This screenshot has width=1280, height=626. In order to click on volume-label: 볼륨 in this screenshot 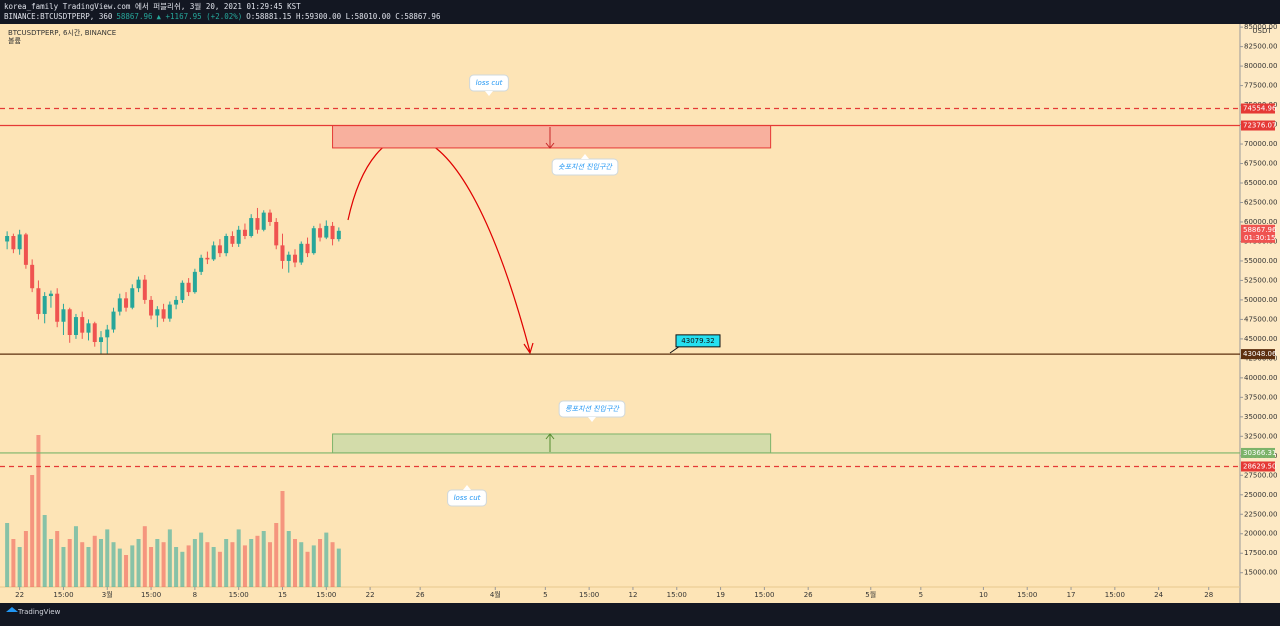, I will do `click(14, 40)`.